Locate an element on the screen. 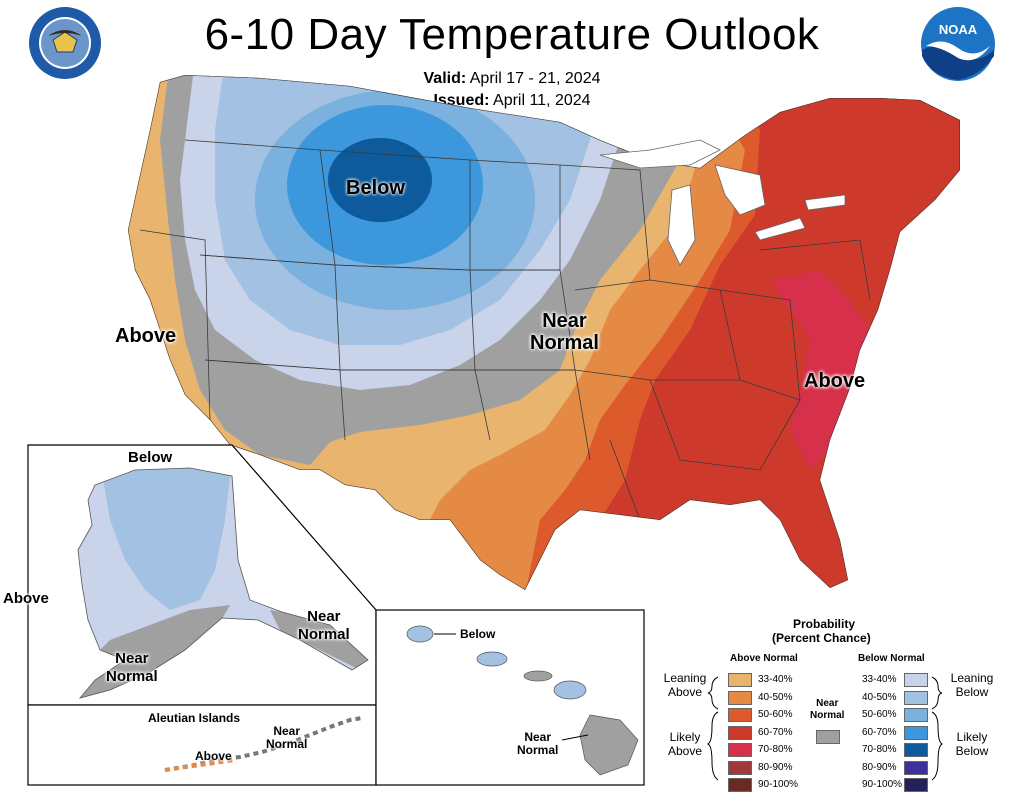 This screenshot has height=792, width=1024. lake-erie is located at coordinates (780, 229).